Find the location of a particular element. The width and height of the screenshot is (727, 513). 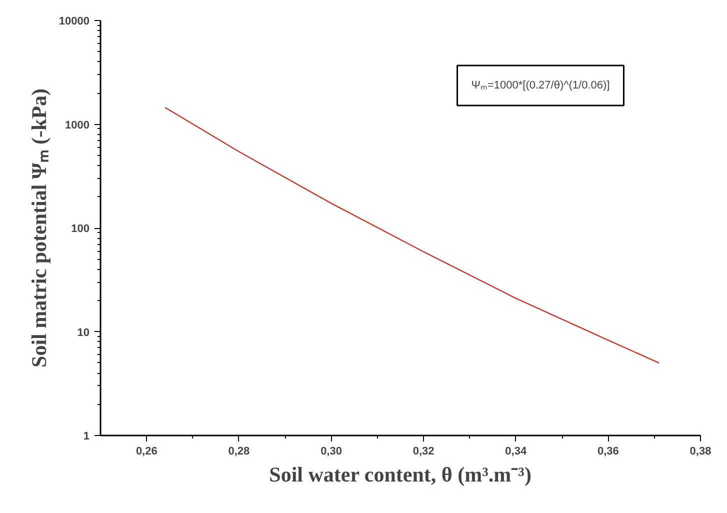

x-tick-label: 0,30 is located at coordinates (331, 452).